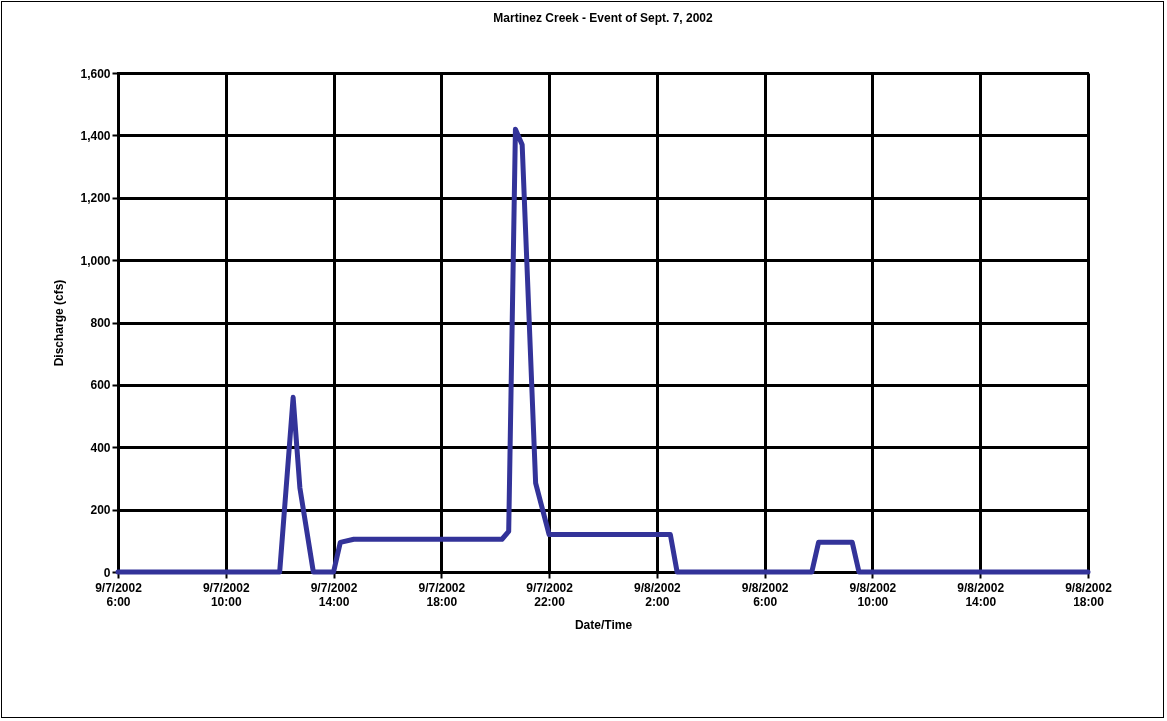  What do you see at coordinates (1089, 594) in the screenshot?
I see `x-tick-label: 9/8/2002 18:00` at bounding box center [1089, 594].